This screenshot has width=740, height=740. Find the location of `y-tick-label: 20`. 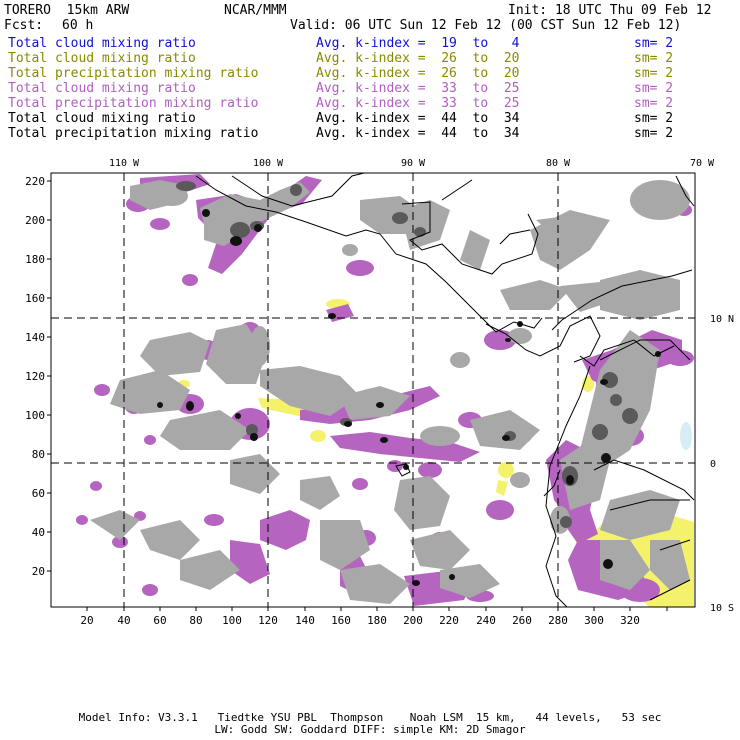

y-tick-label: 20 is located at coordinates (38, 571).